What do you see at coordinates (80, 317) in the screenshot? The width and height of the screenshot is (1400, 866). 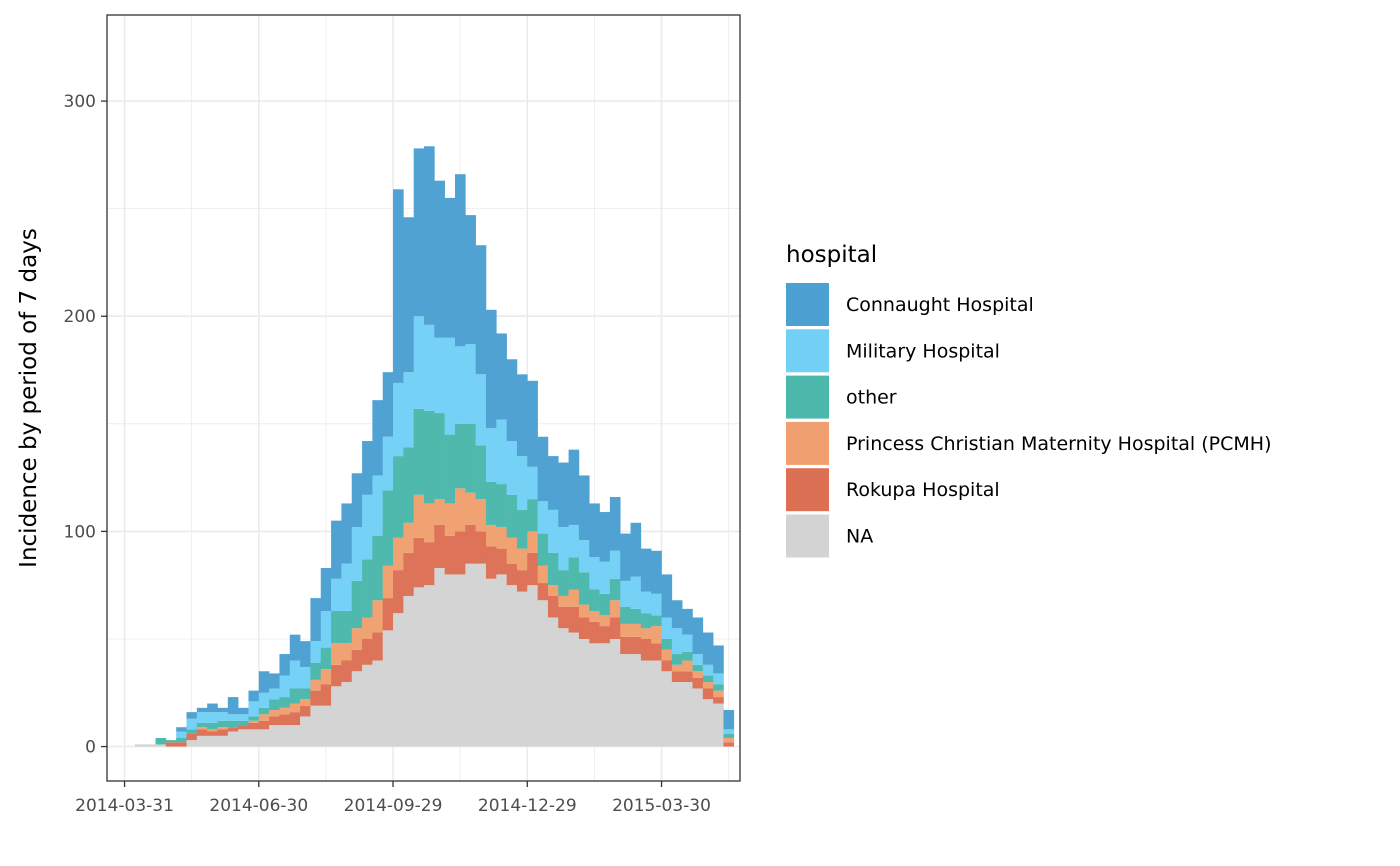 I see `y-tick-label: 200` at bounding box center [80, 317].